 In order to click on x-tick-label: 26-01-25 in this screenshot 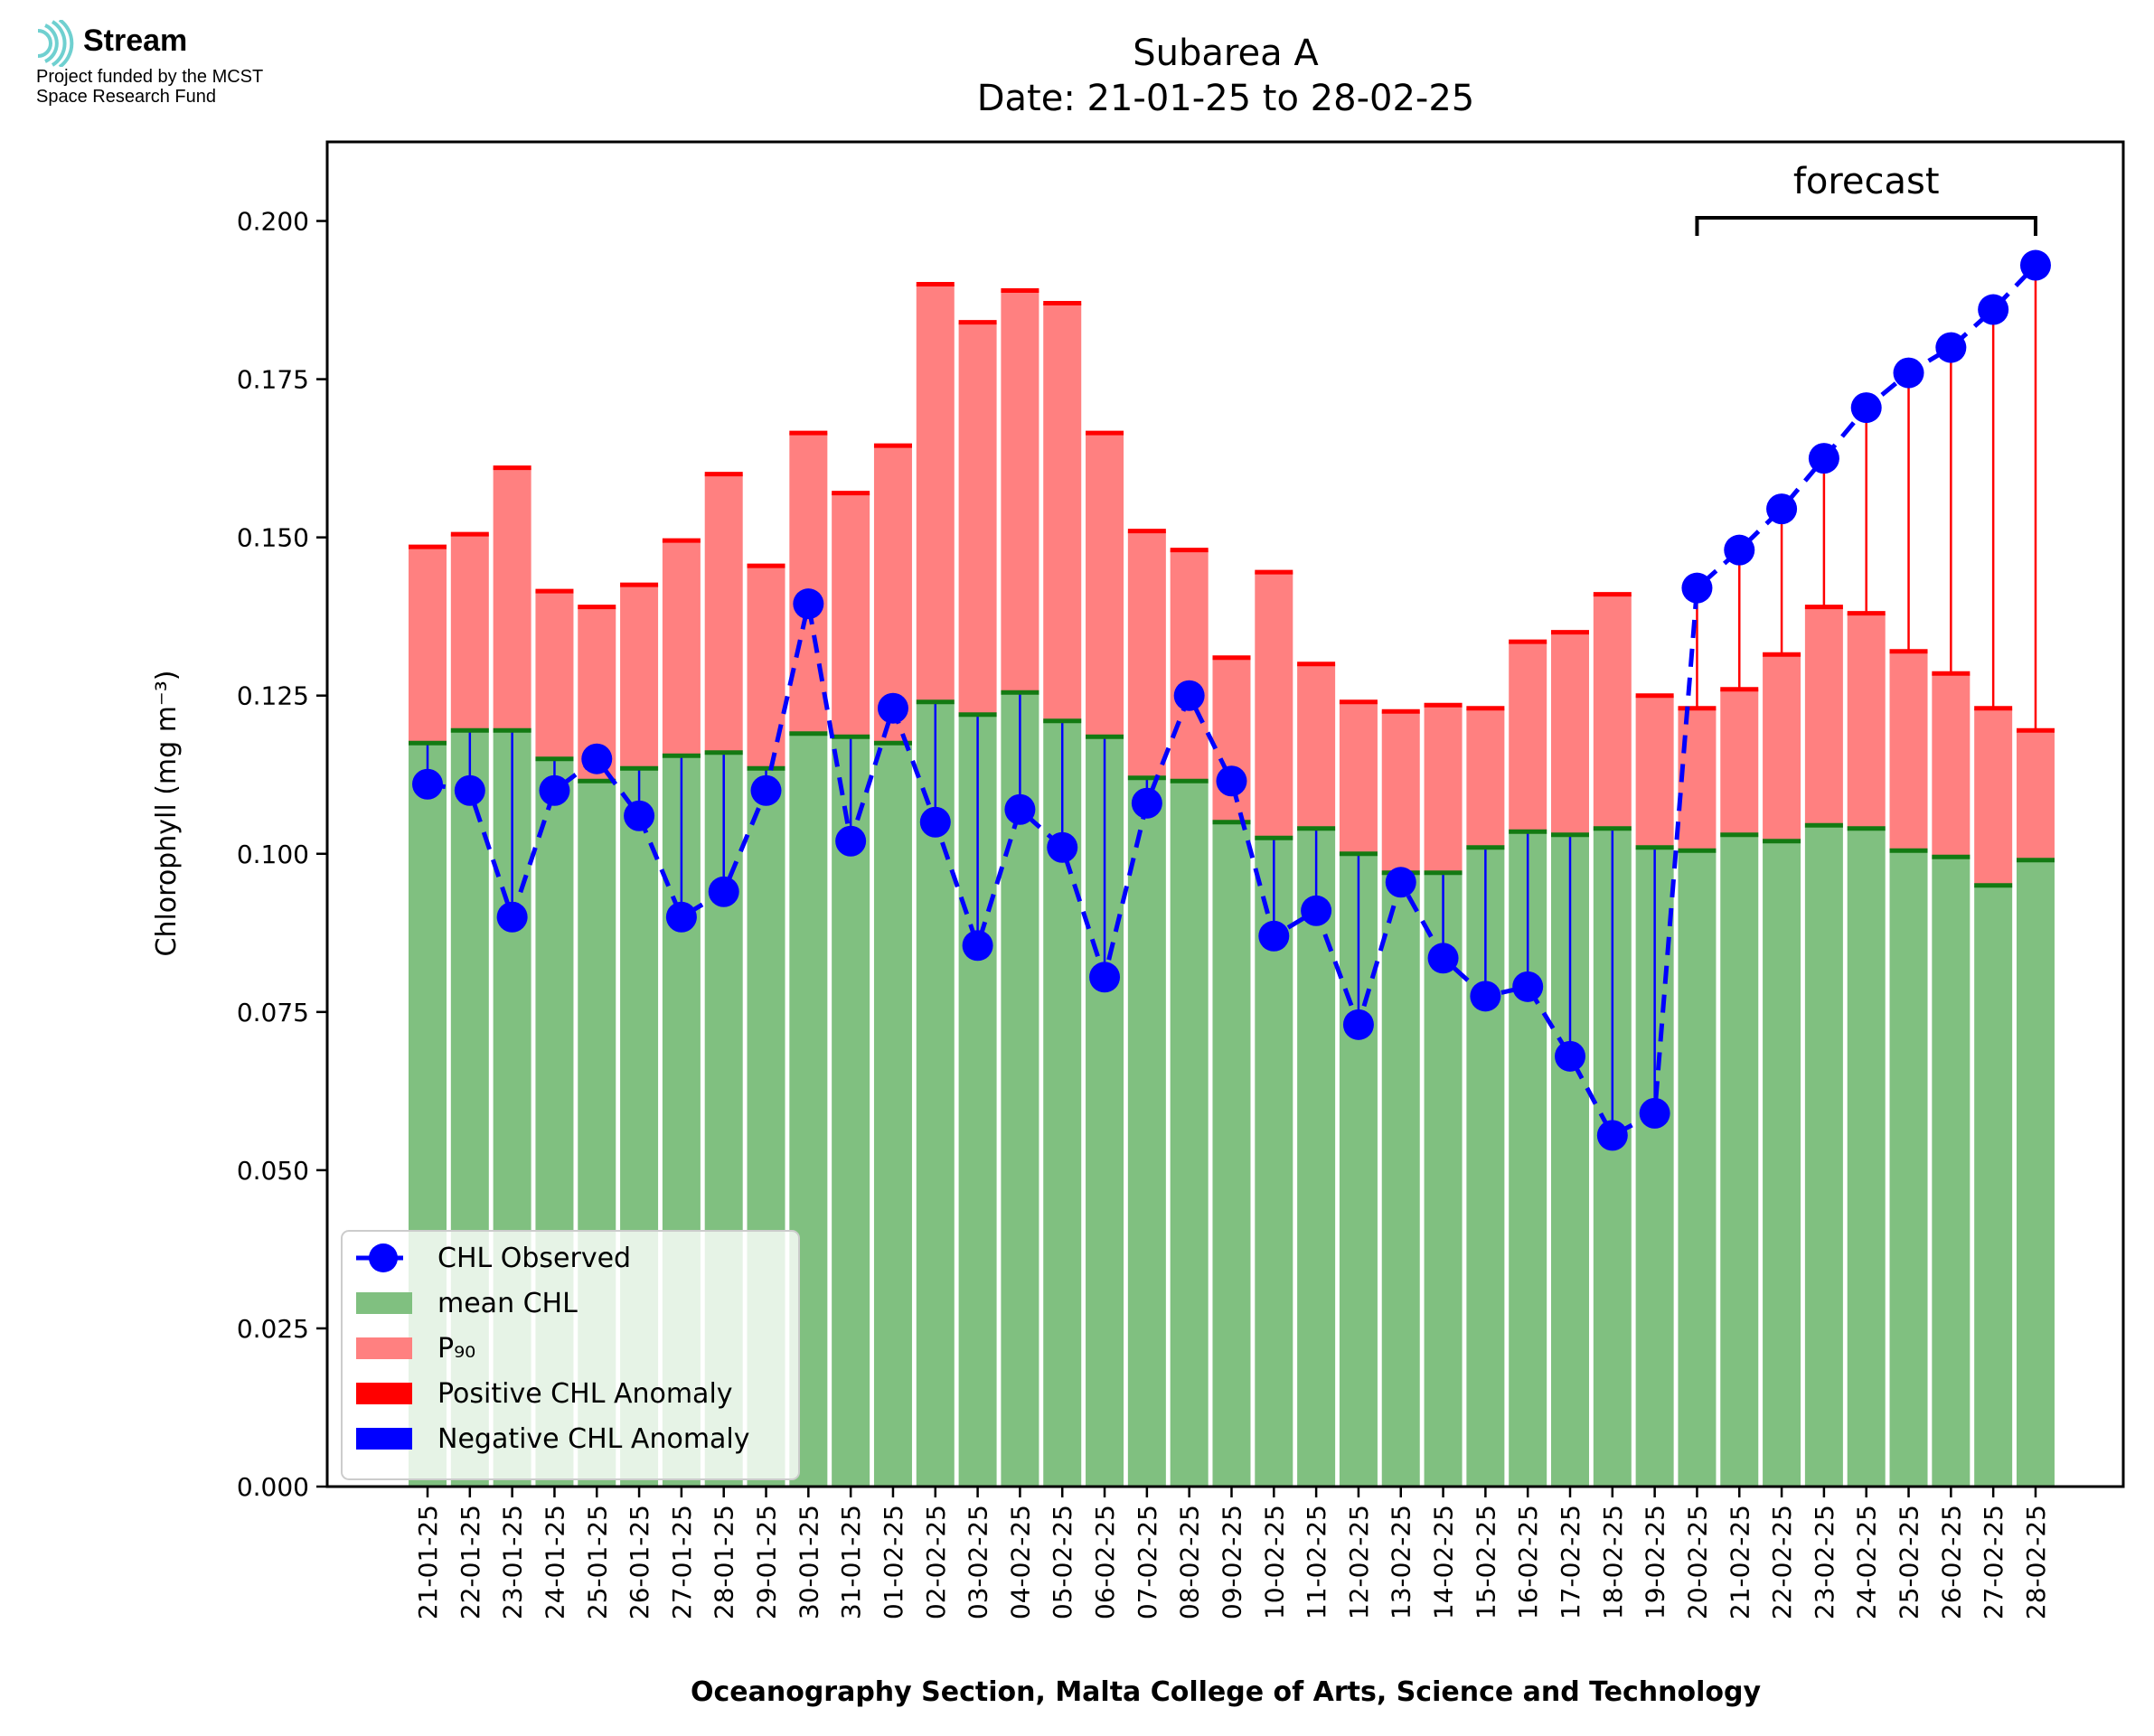, I will do `click(639, 1562)`.